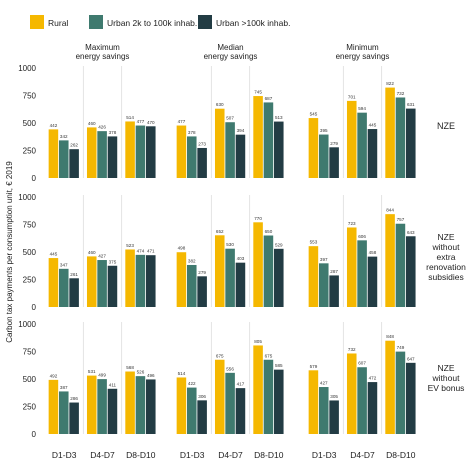 This screenshot has height=474, width=474. What do you see at coordinates (269, 98) in the screenshot?
I see `bar-value-label: 687` at bounding box center [269, 98].